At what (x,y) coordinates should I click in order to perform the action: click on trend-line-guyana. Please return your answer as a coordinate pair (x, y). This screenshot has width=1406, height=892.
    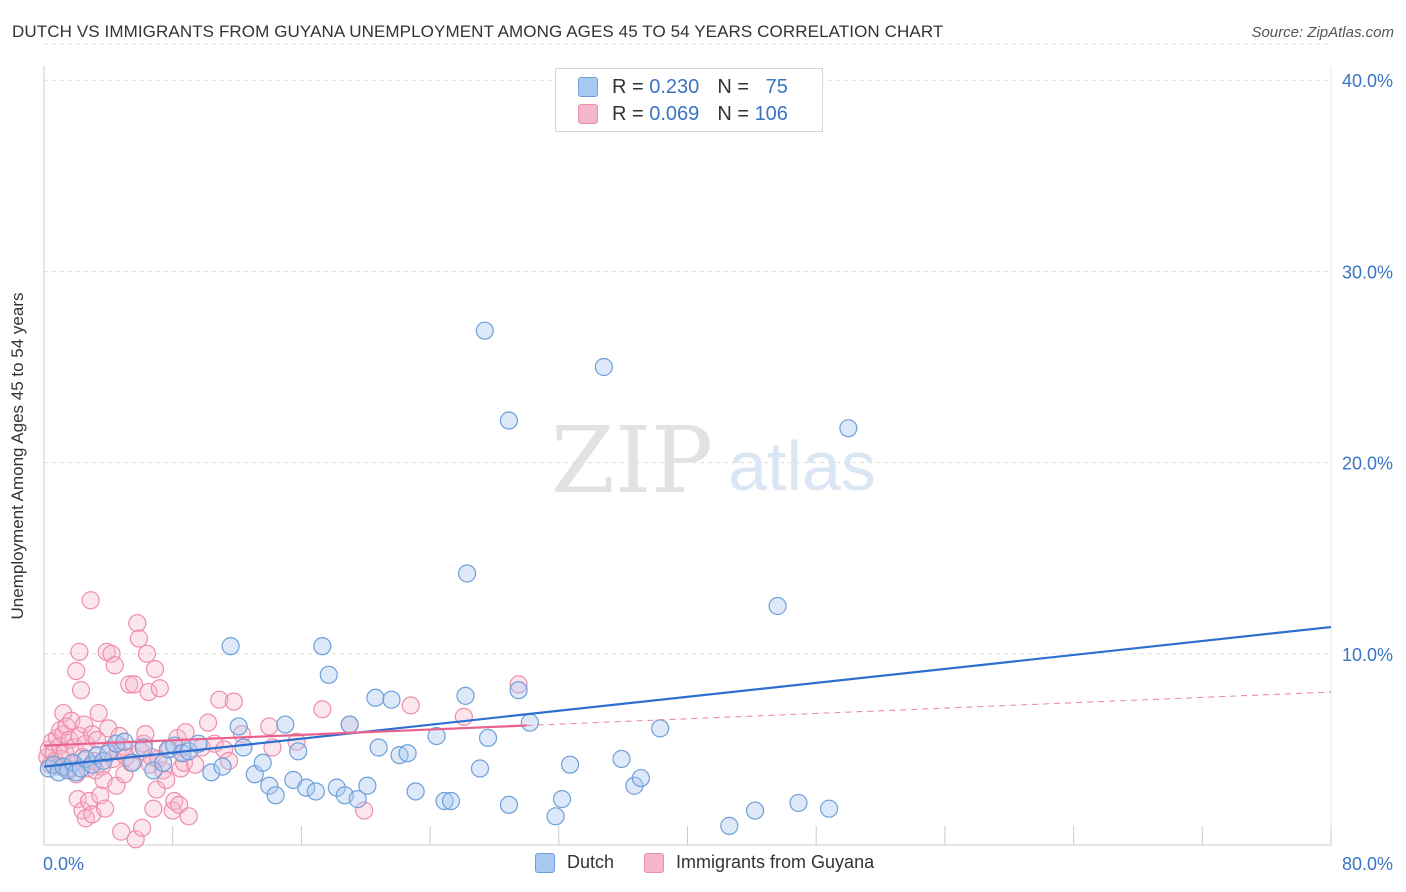
    Looking at the image, I should click on (285, 735).